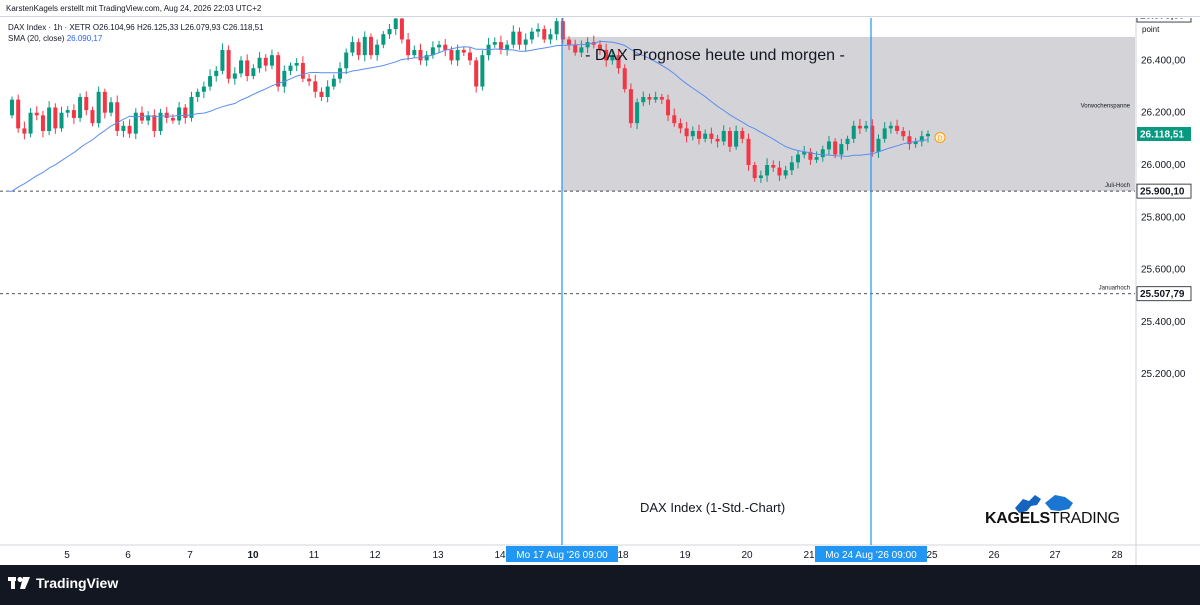 This screenshot has height=605, width=1200. What do you see at coordinates (136, 38) in the screenshot?
I see `sma-legend: SMA (20, close) 26.090,17` at bounding box center [136, 38].